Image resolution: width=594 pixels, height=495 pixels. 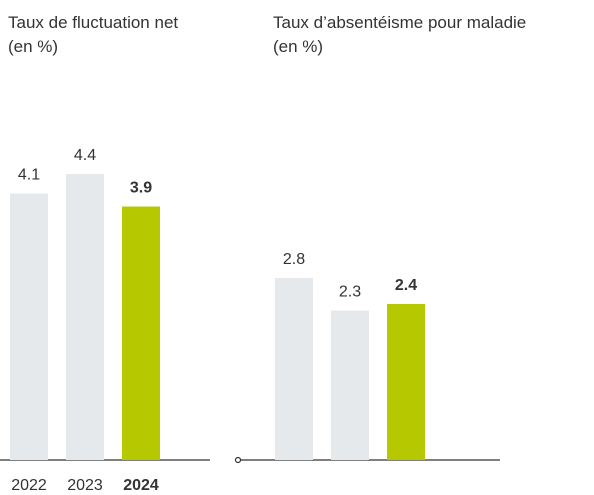 I want to click on value-label: 4.4, so click(x=85, y=155).